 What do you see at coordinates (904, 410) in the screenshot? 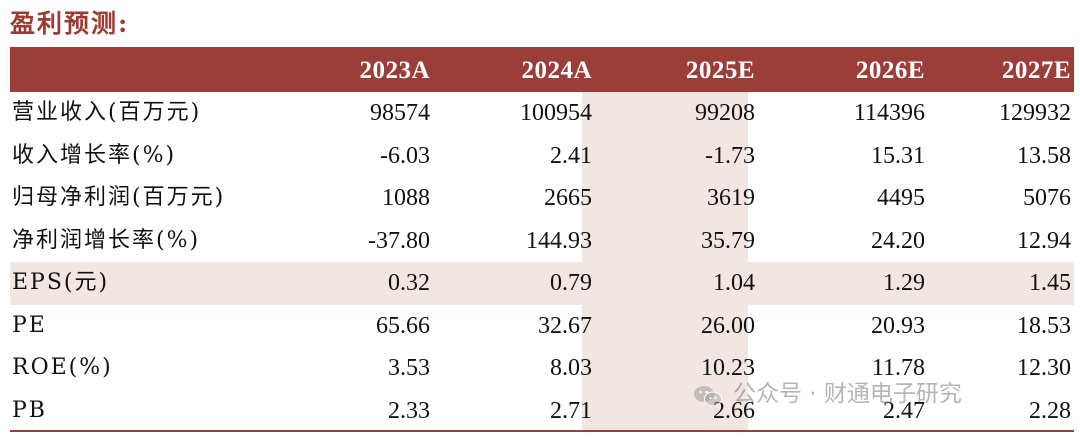
I see `table-cell: 2.47` at bounding box center [904, 410].